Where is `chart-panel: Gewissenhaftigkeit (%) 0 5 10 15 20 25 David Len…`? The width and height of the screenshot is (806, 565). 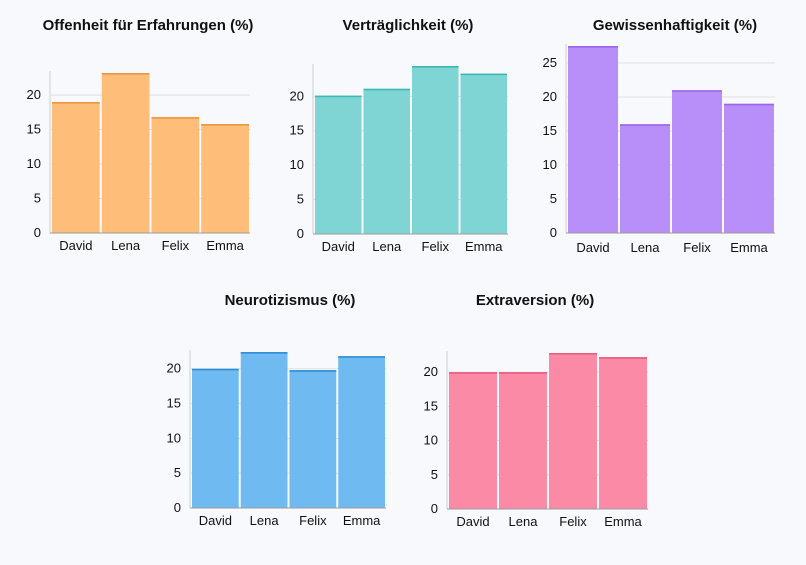 chart-panel: Gewissenhaftigkeit (%) 0 5 10 15 20 25 David Len… is located at coordinates (659, 136).